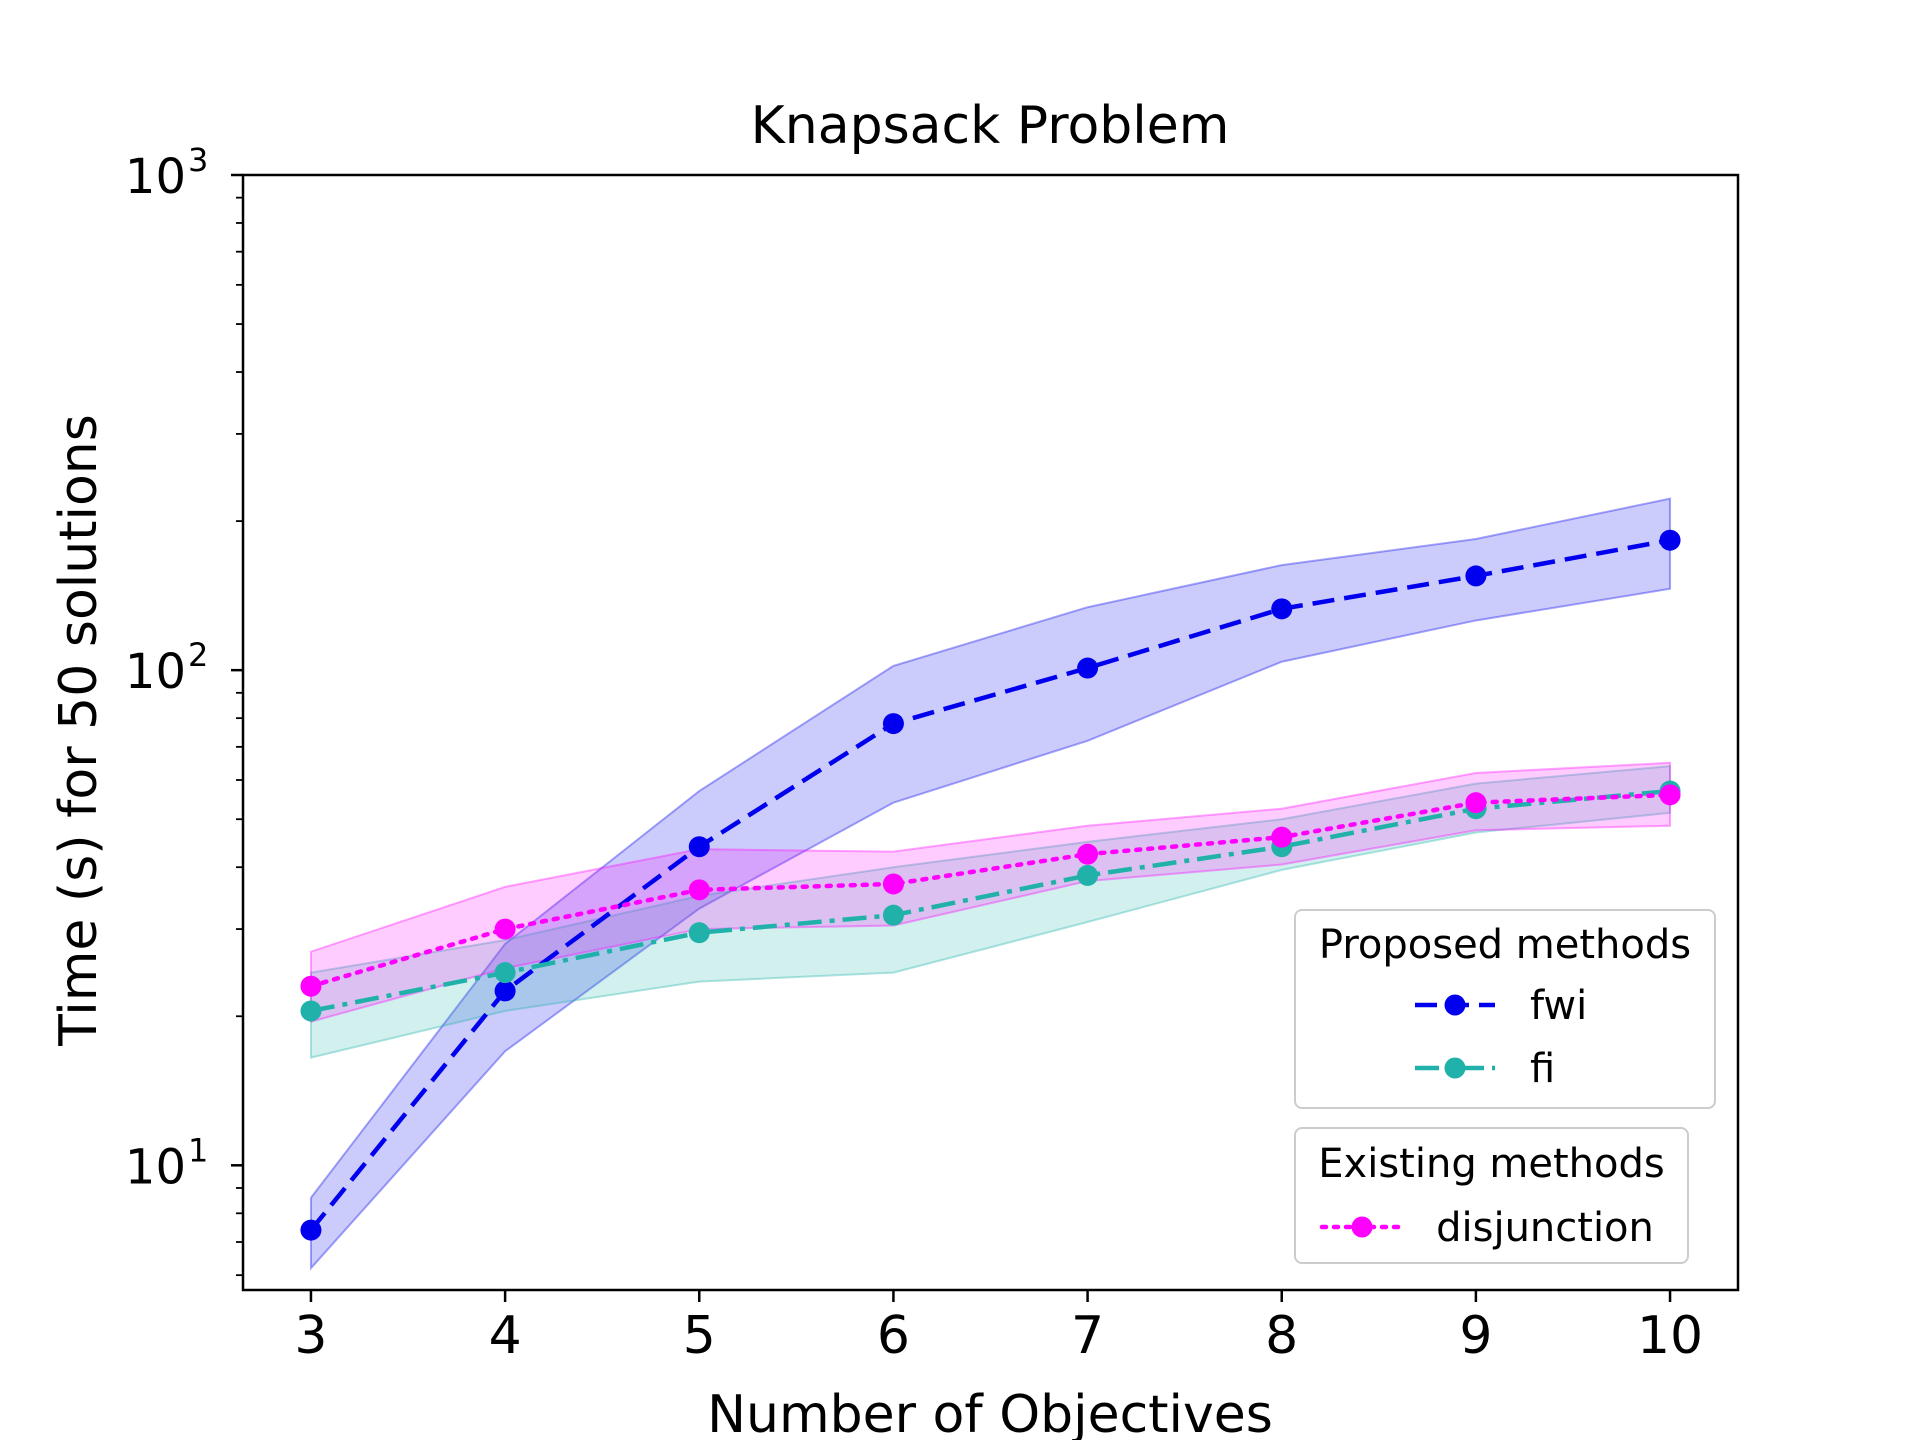 This screenshot has height=1440, width=1920. I want to click on y-tick-label-100: 10, so click(155, 672).